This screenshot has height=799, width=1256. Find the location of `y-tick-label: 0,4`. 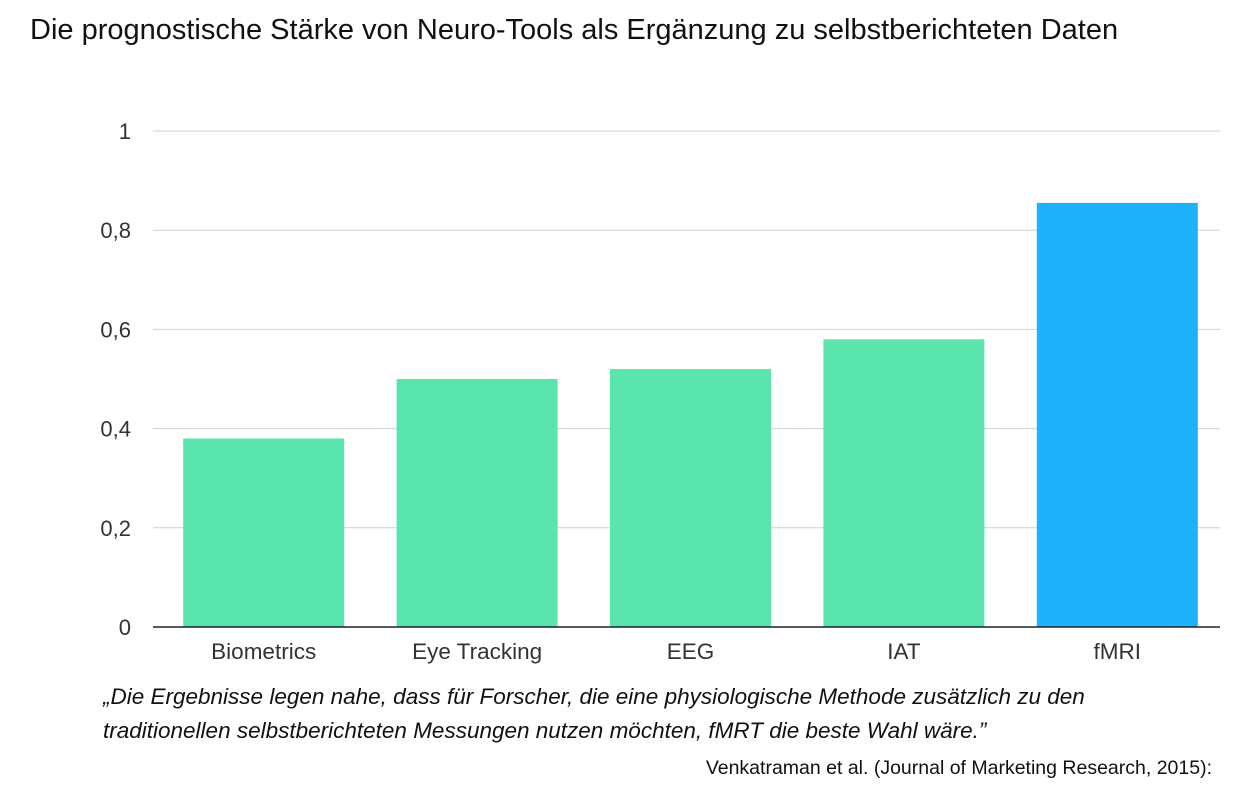

y-tick-label: 0,4 is located at coordinates (115, 429).